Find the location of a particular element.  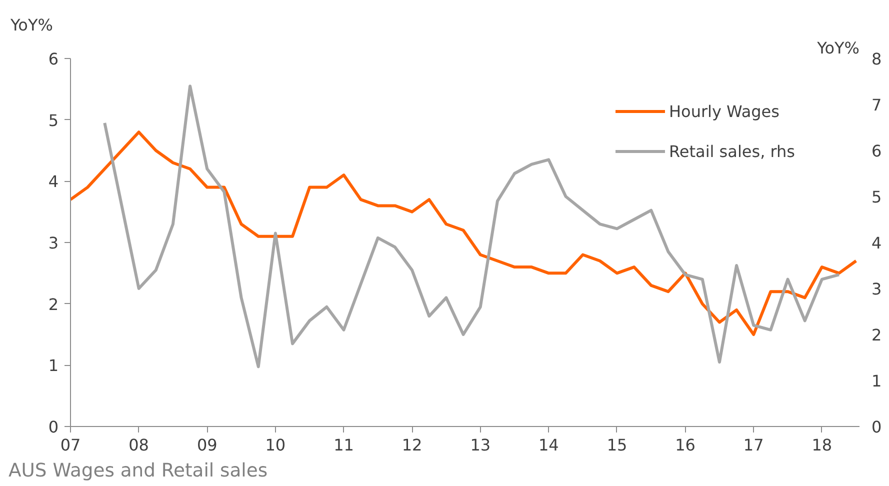

y-tick-label: 5 is located at coordinates (53, 120).